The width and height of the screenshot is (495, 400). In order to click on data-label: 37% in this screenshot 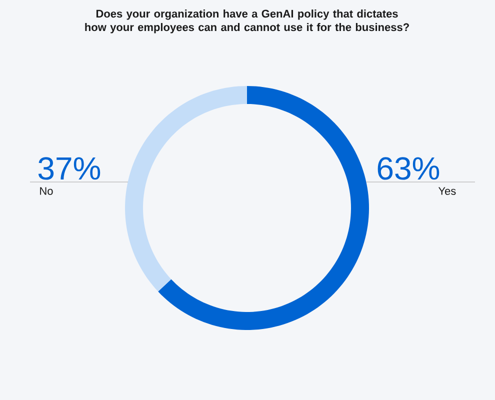, I will do `click(69, 168)`.